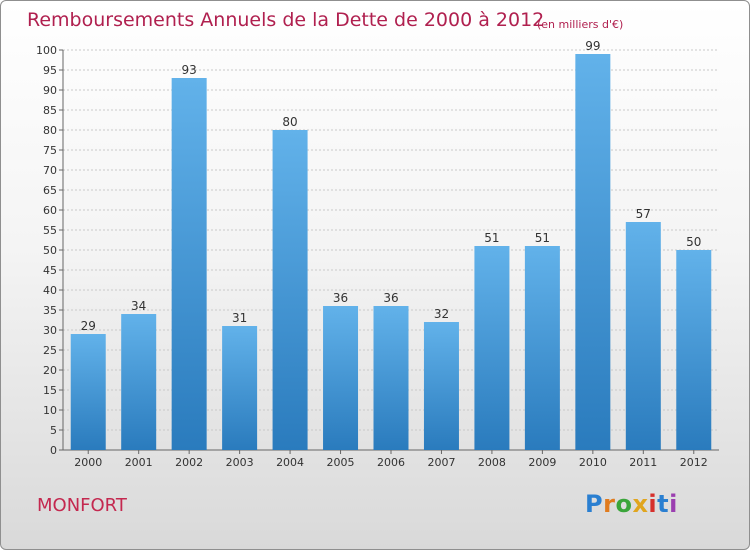 The width and height of the screenshot is (750, 550). I want to click on x-tick-label: 2002, so click(189, 462).